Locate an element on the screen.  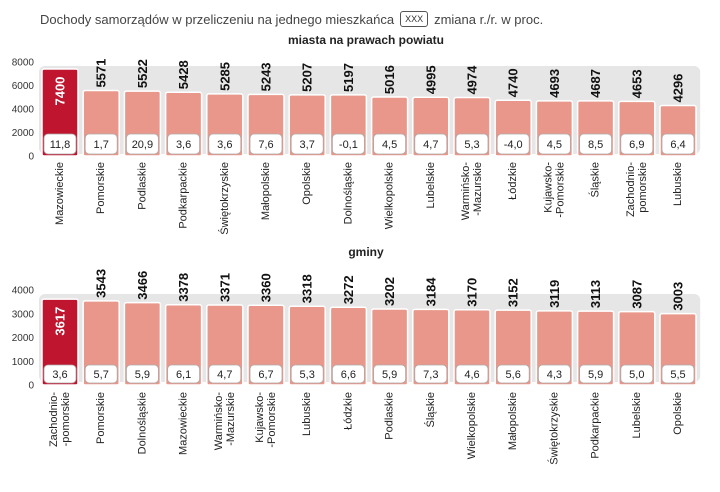
city-value-label: 5016 is located at coordinates (389, 79).